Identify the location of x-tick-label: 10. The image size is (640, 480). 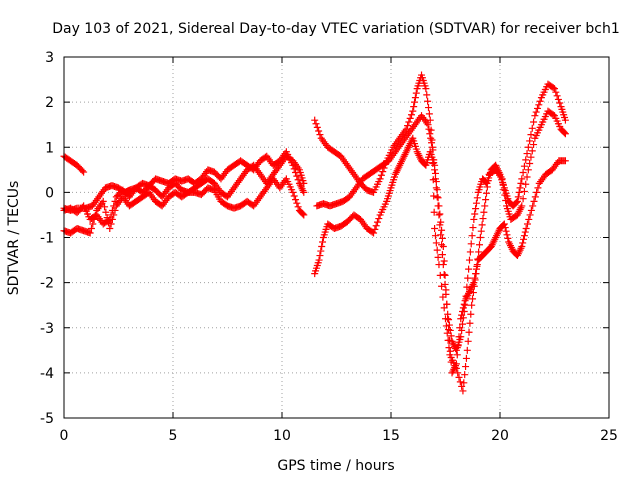
(282, 436).